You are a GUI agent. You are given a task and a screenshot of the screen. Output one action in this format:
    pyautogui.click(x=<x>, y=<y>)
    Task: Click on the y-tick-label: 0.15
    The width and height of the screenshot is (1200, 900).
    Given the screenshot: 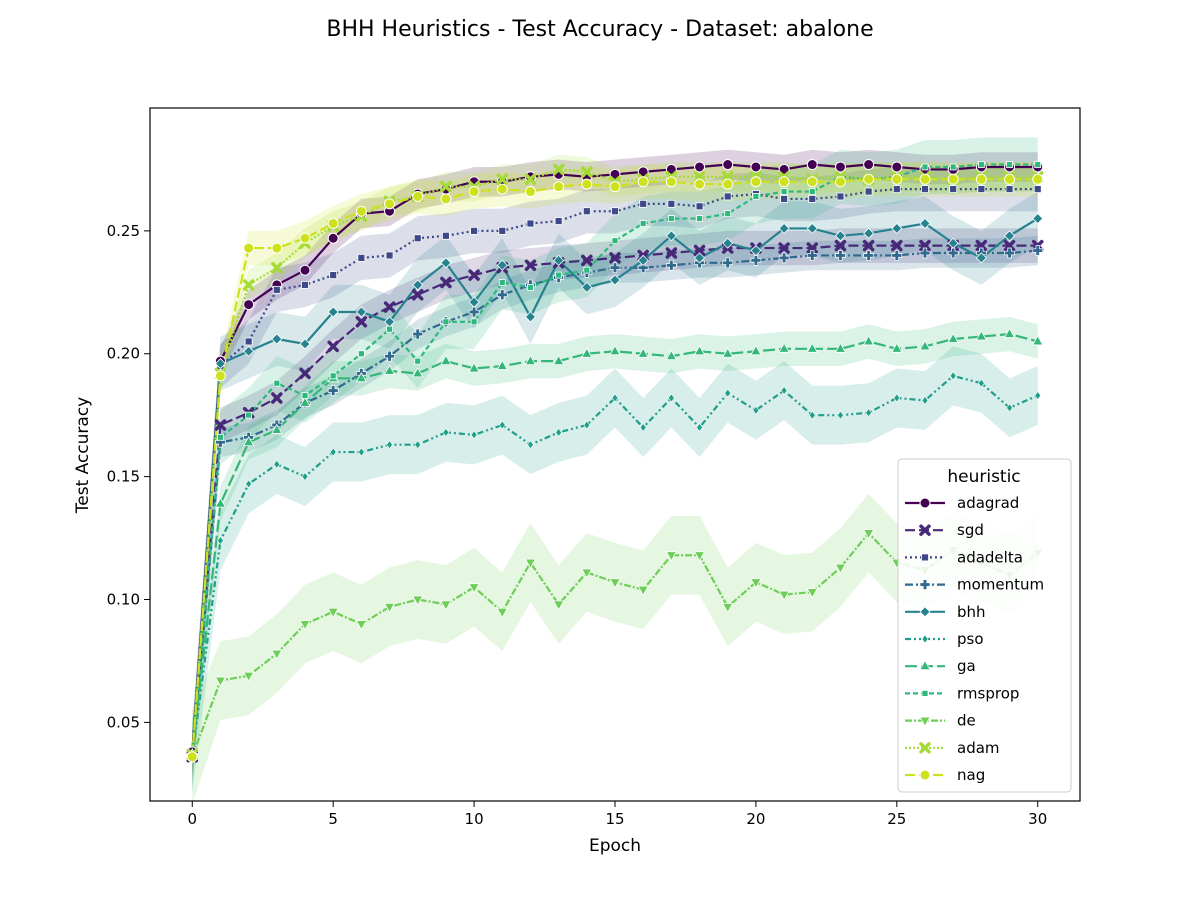 What is the action you would take?
    pyautogui.click(x=123, y=477)
    